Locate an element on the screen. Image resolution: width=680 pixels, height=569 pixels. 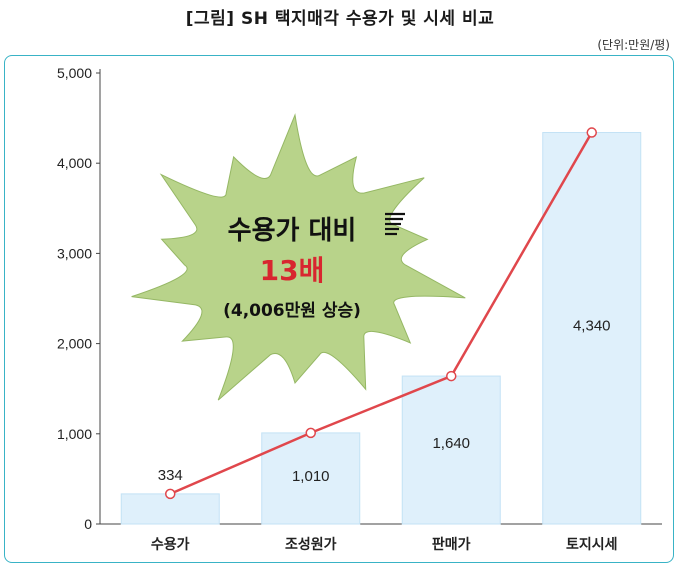
data-label: 4,340 is located at coordinates (592, 326).